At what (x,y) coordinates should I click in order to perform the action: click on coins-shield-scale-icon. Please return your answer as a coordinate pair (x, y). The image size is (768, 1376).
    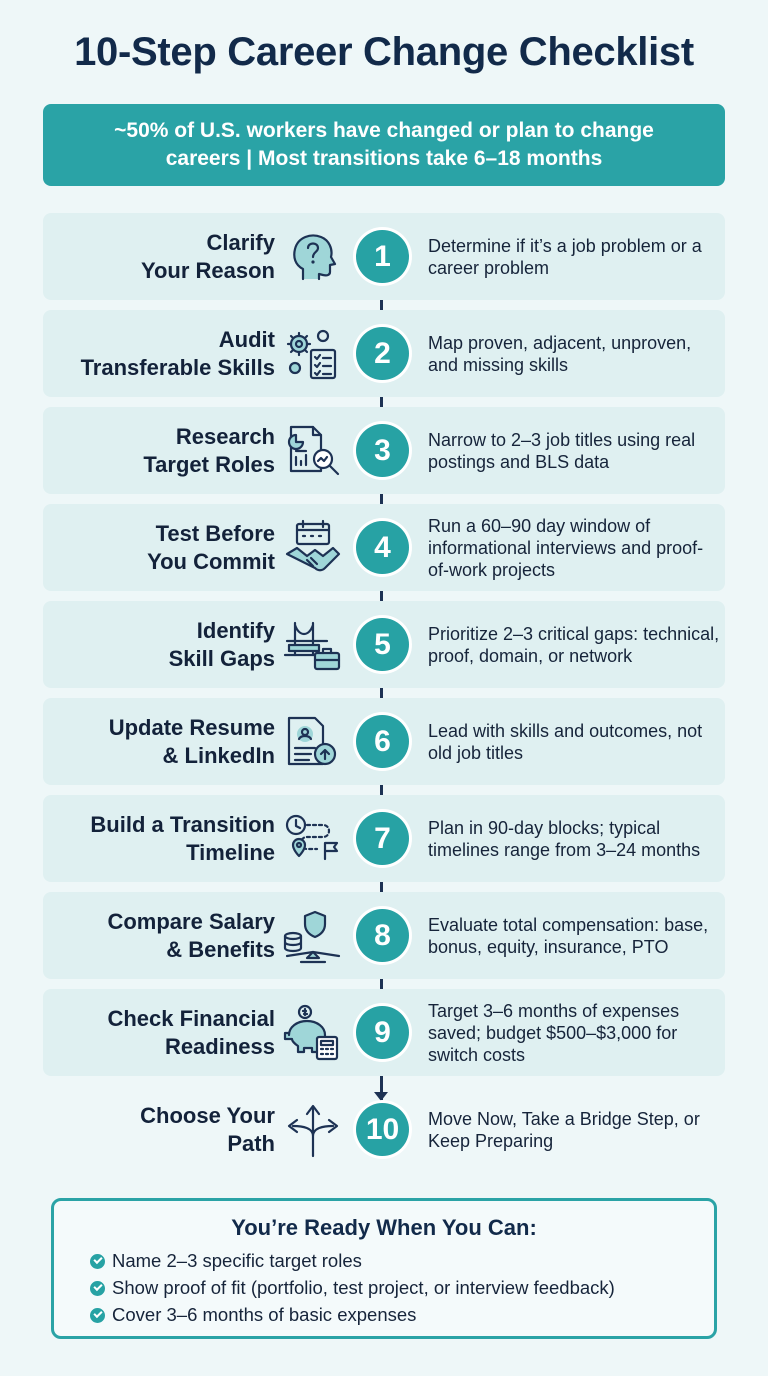
    Looking at the image, I should click on (313, 936).